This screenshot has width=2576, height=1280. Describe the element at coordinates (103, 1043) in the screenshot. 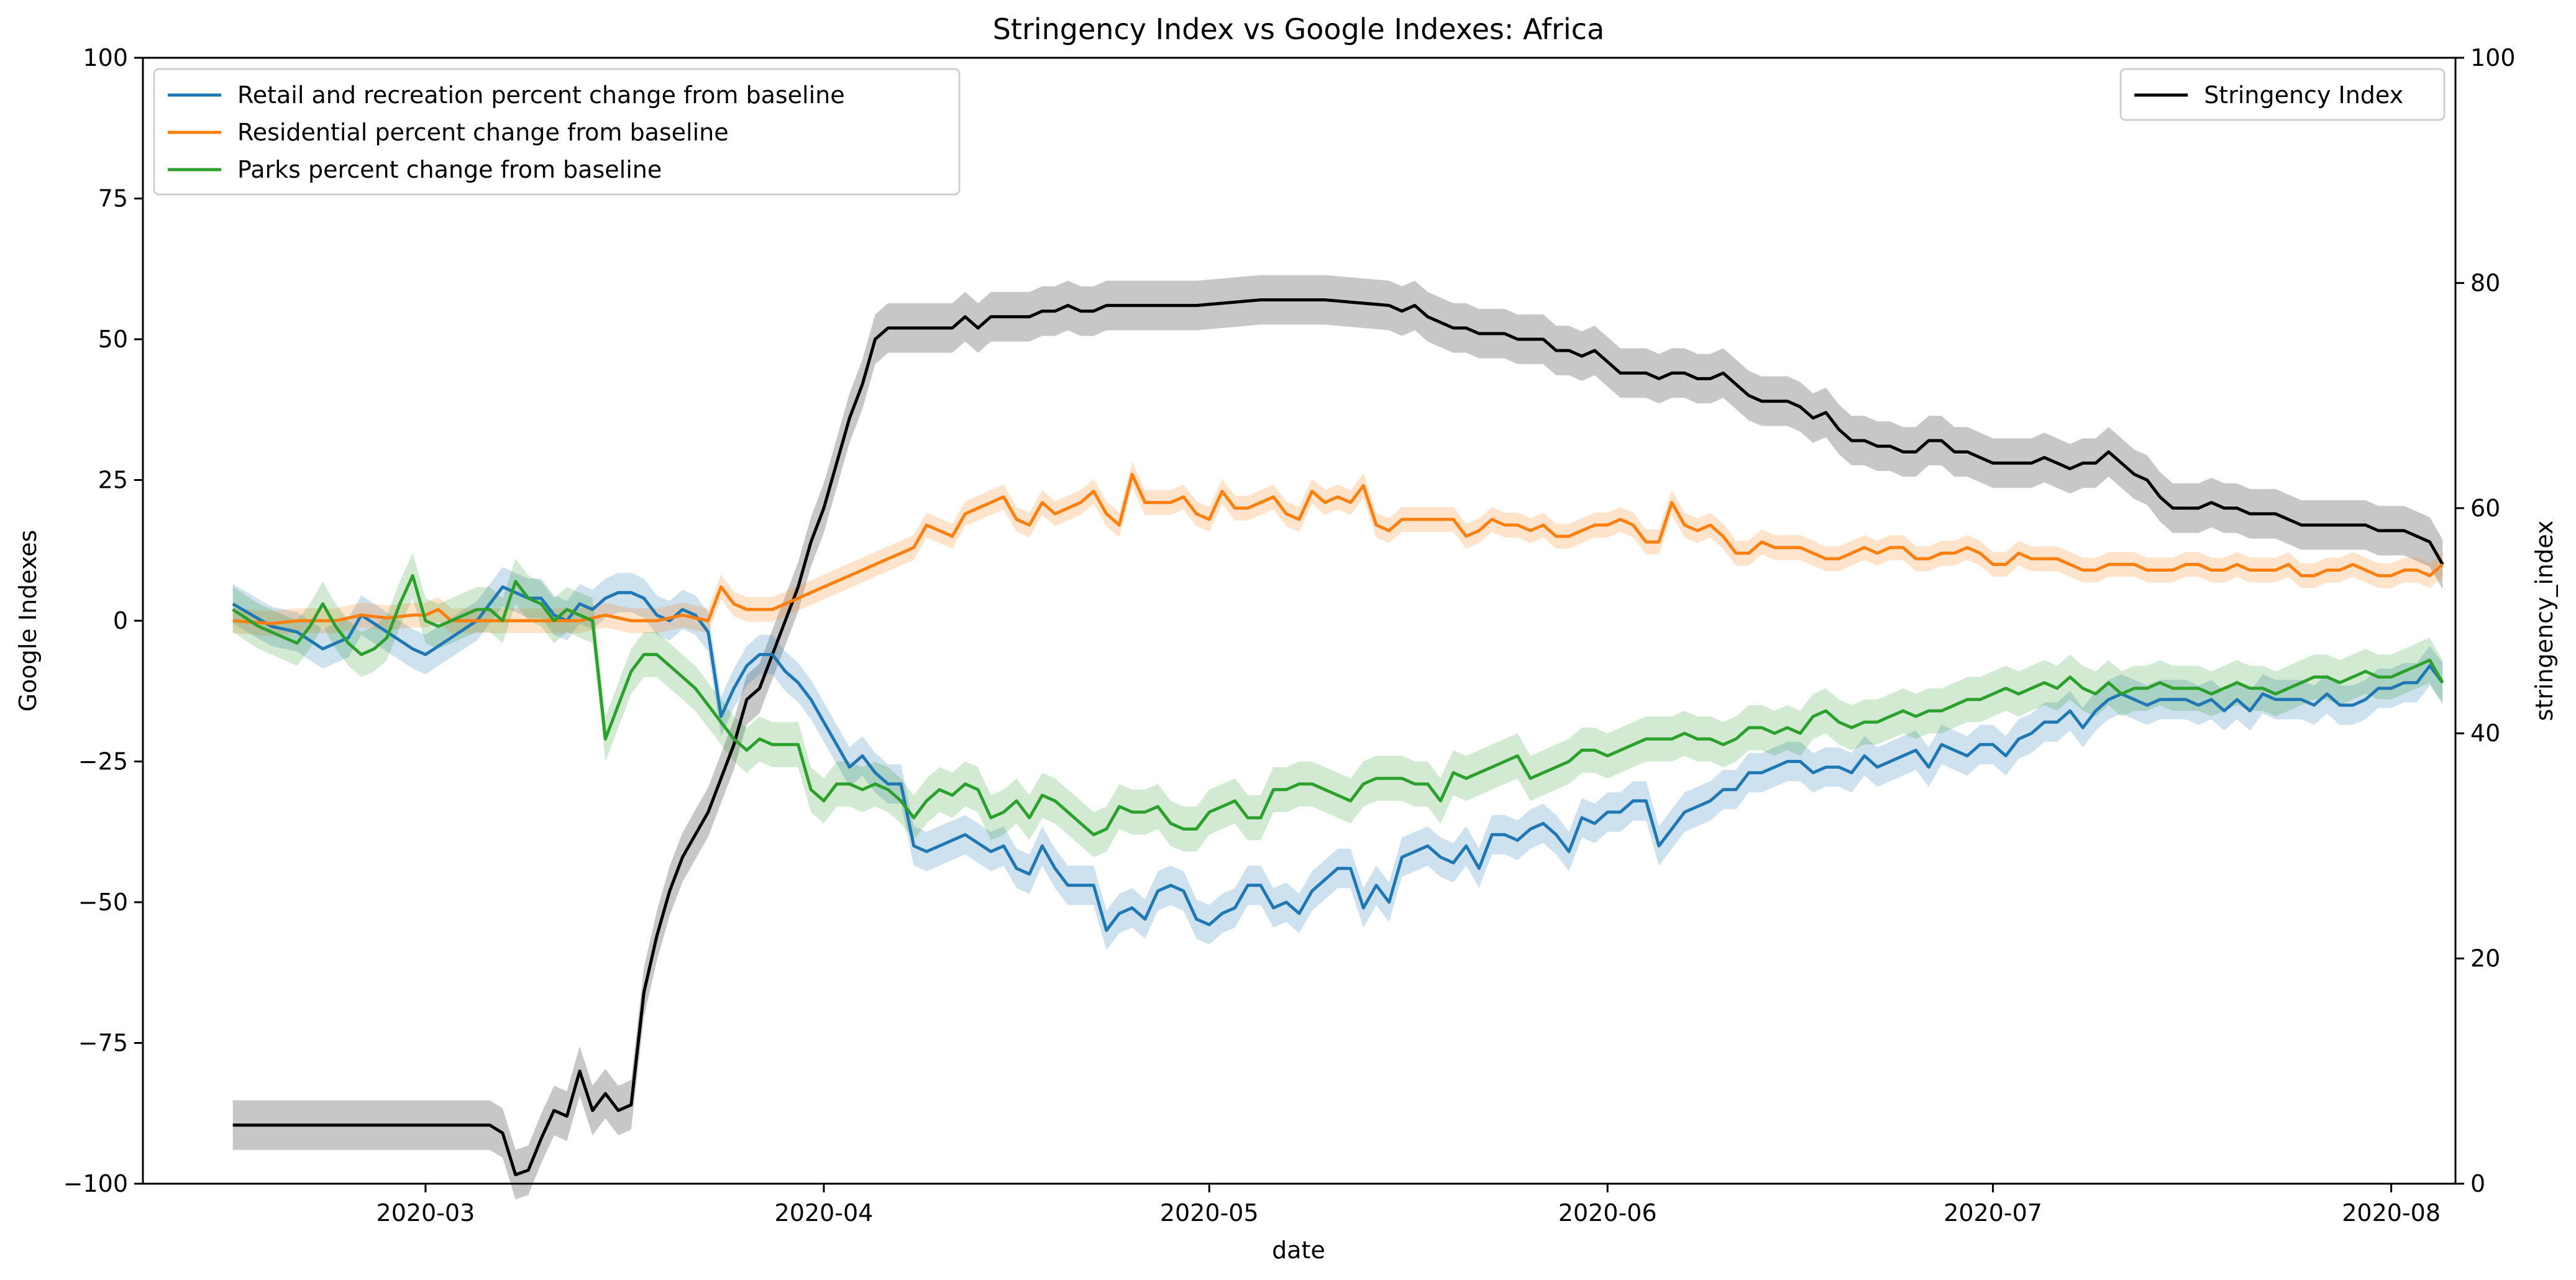

I see `y-tick-label: −75` at that location.